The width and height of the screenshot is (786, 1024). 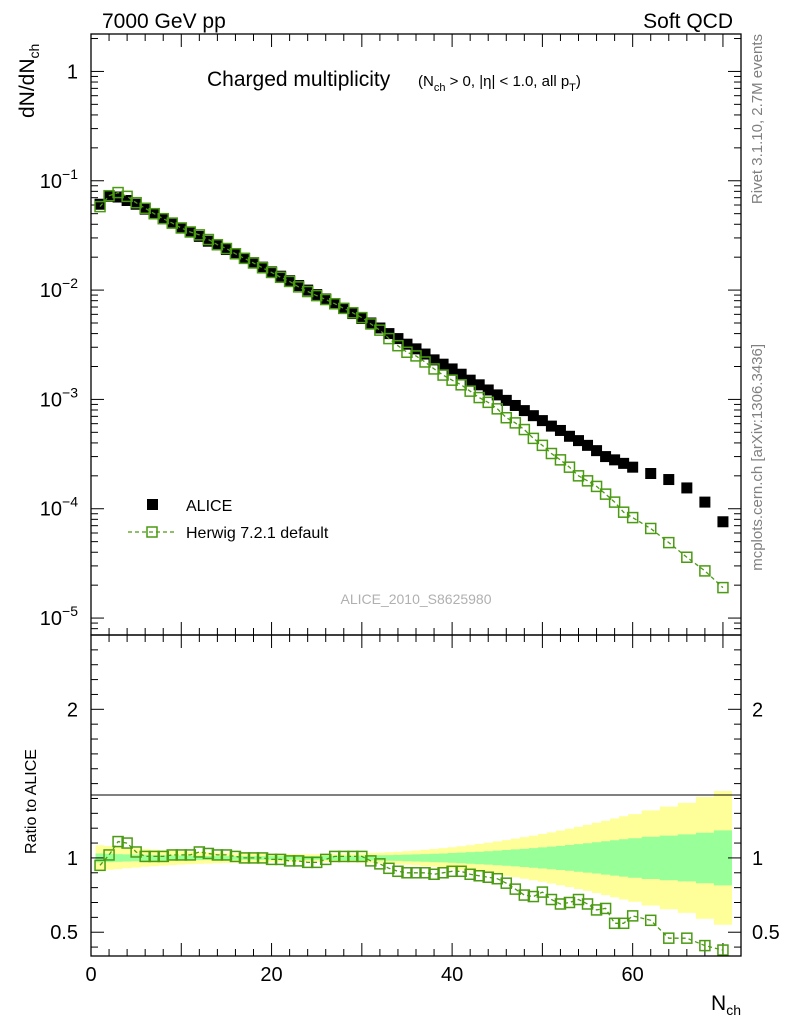 What do you see at coordinates (72, 710) in the screenshot?
I see `ratio-ytick-label: 2` at bounding box center [72, 710].